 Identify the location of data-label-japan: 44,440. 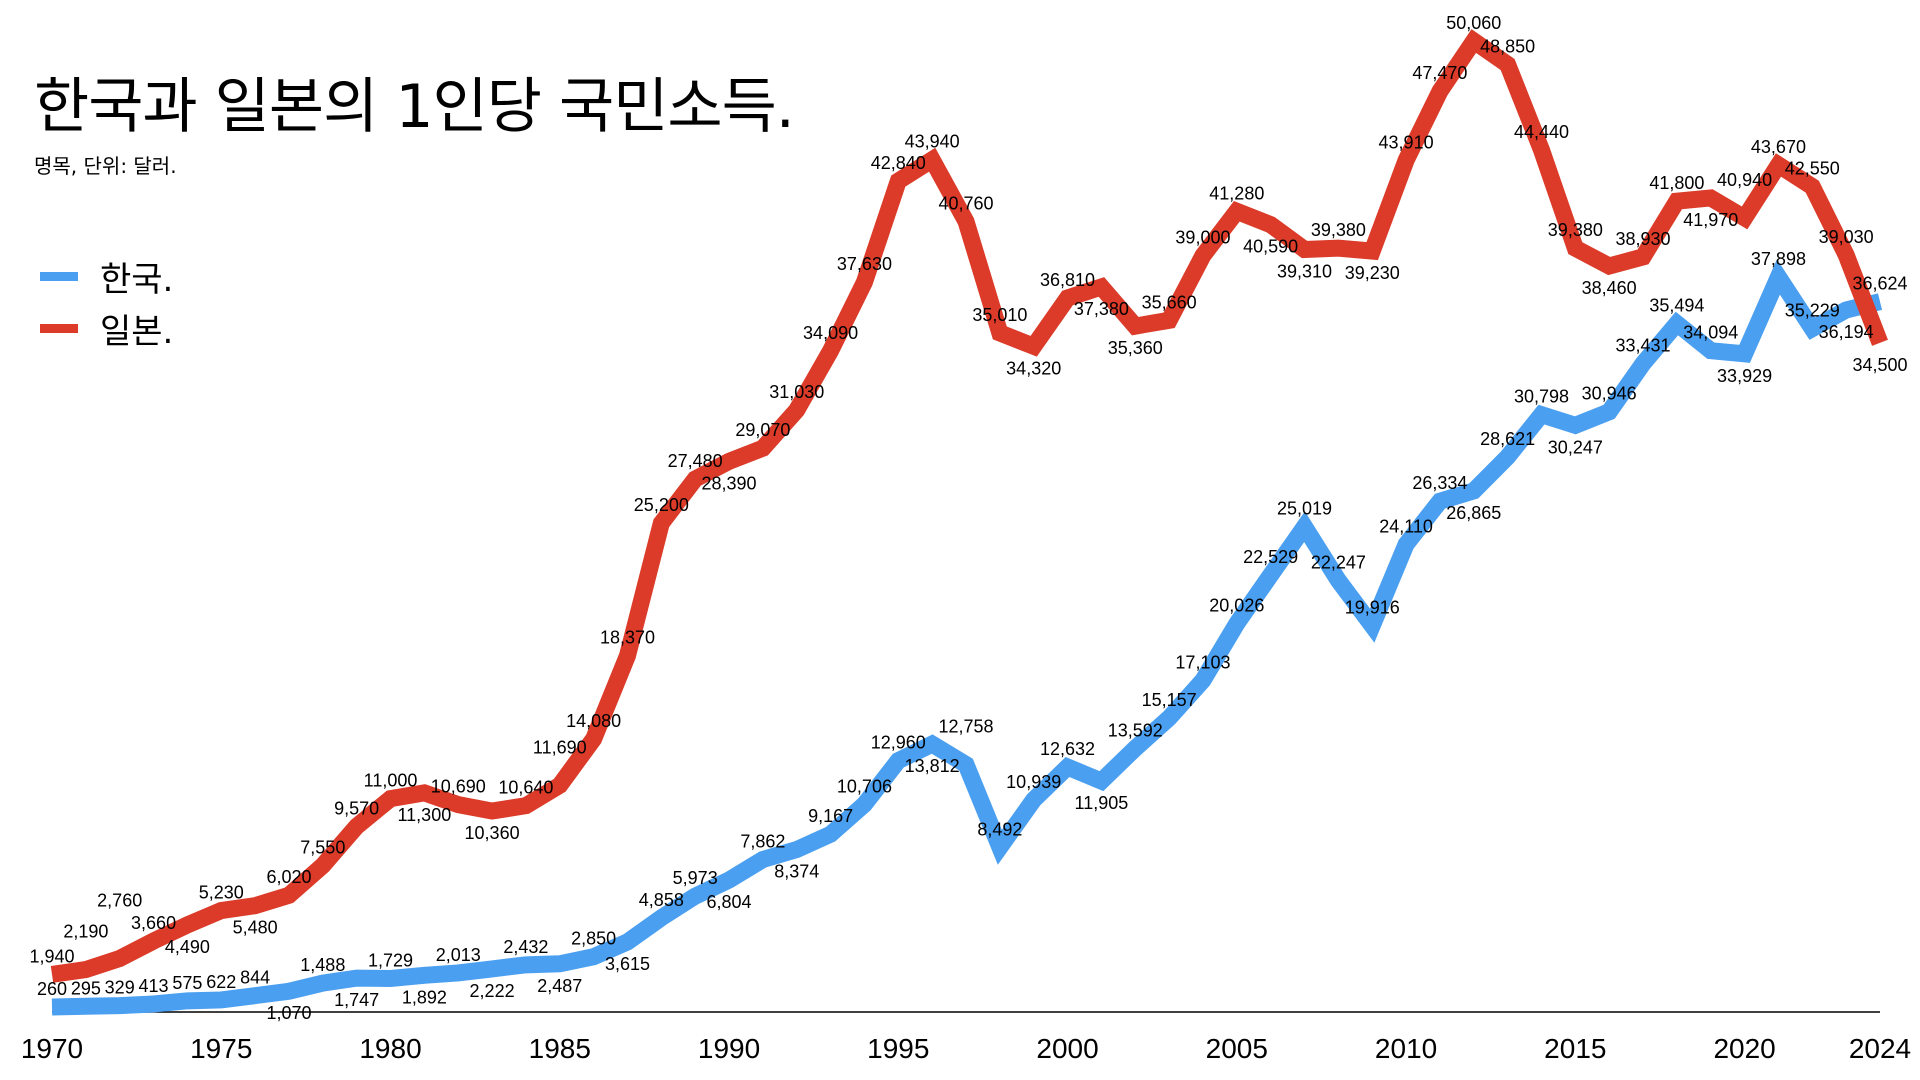
(1541, 132).